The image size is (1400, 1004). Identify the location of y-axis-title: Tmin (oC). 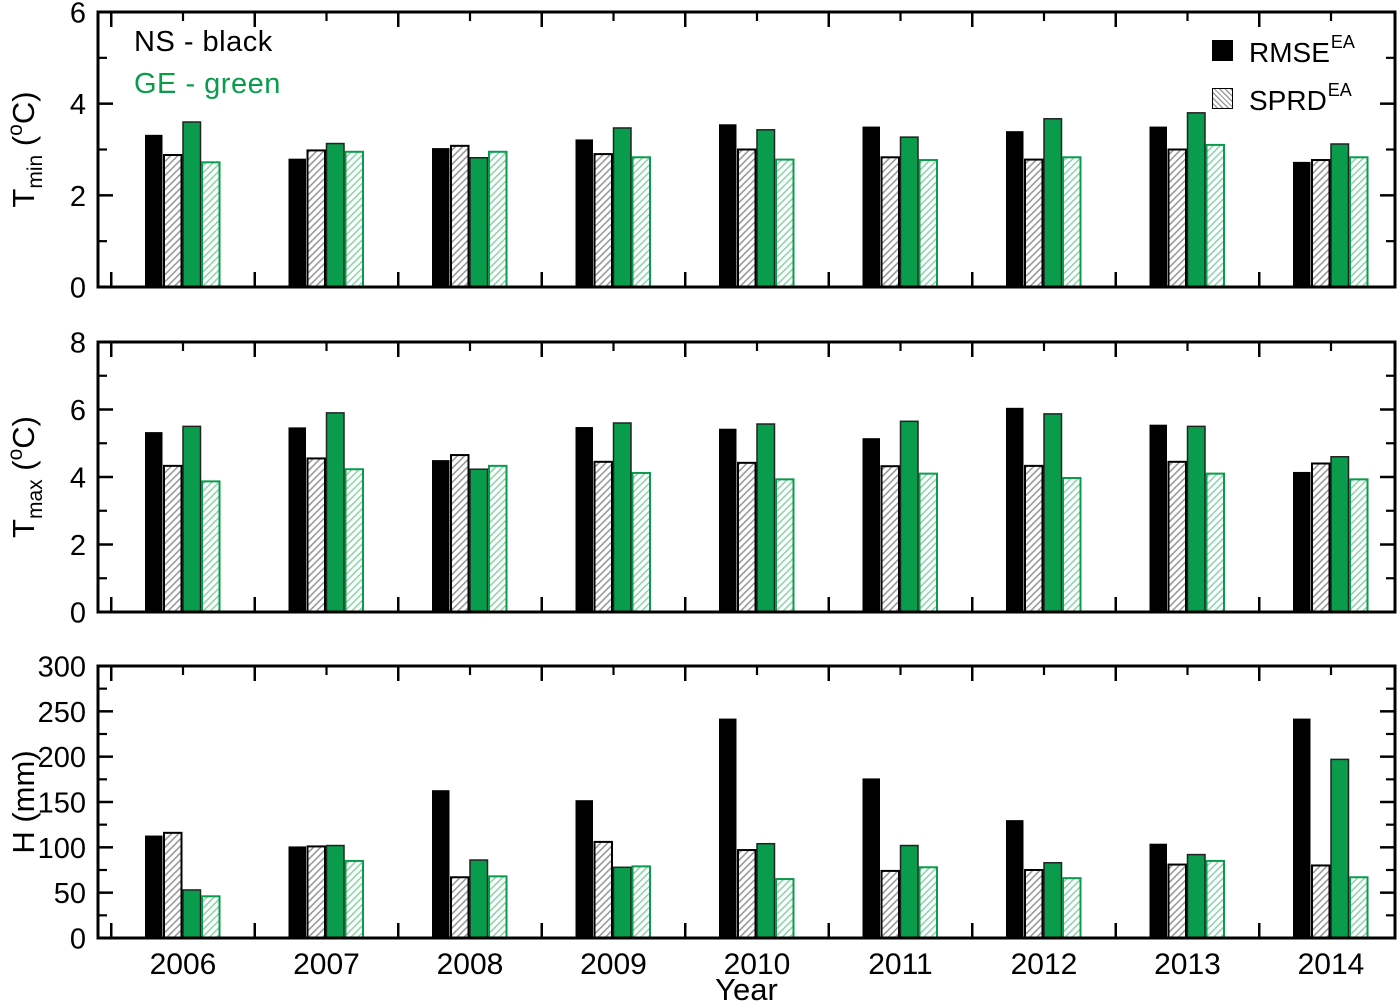
(25, 149).